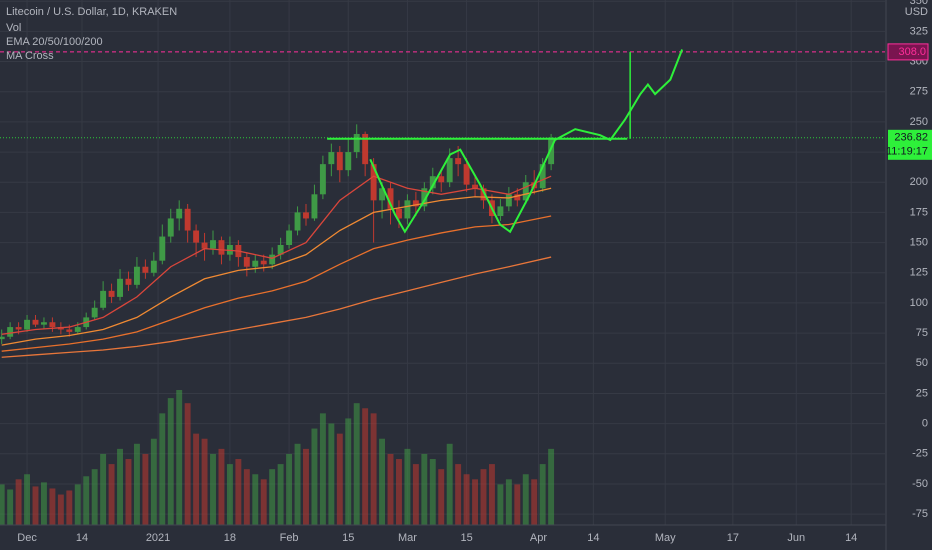  What do you see at coordinates (593, 538) in the screenshot?
I see `x-tick-label: 14` at bounding box center [593, 538].